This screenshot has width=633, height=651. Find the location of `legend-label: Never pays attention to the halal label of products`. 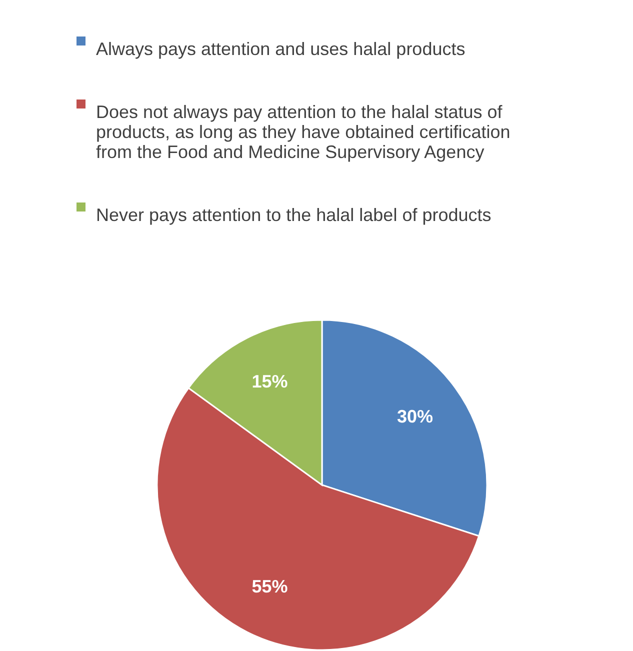

legend-label: Never pays attention to the halal label of products is located at coordinates (294, 215).